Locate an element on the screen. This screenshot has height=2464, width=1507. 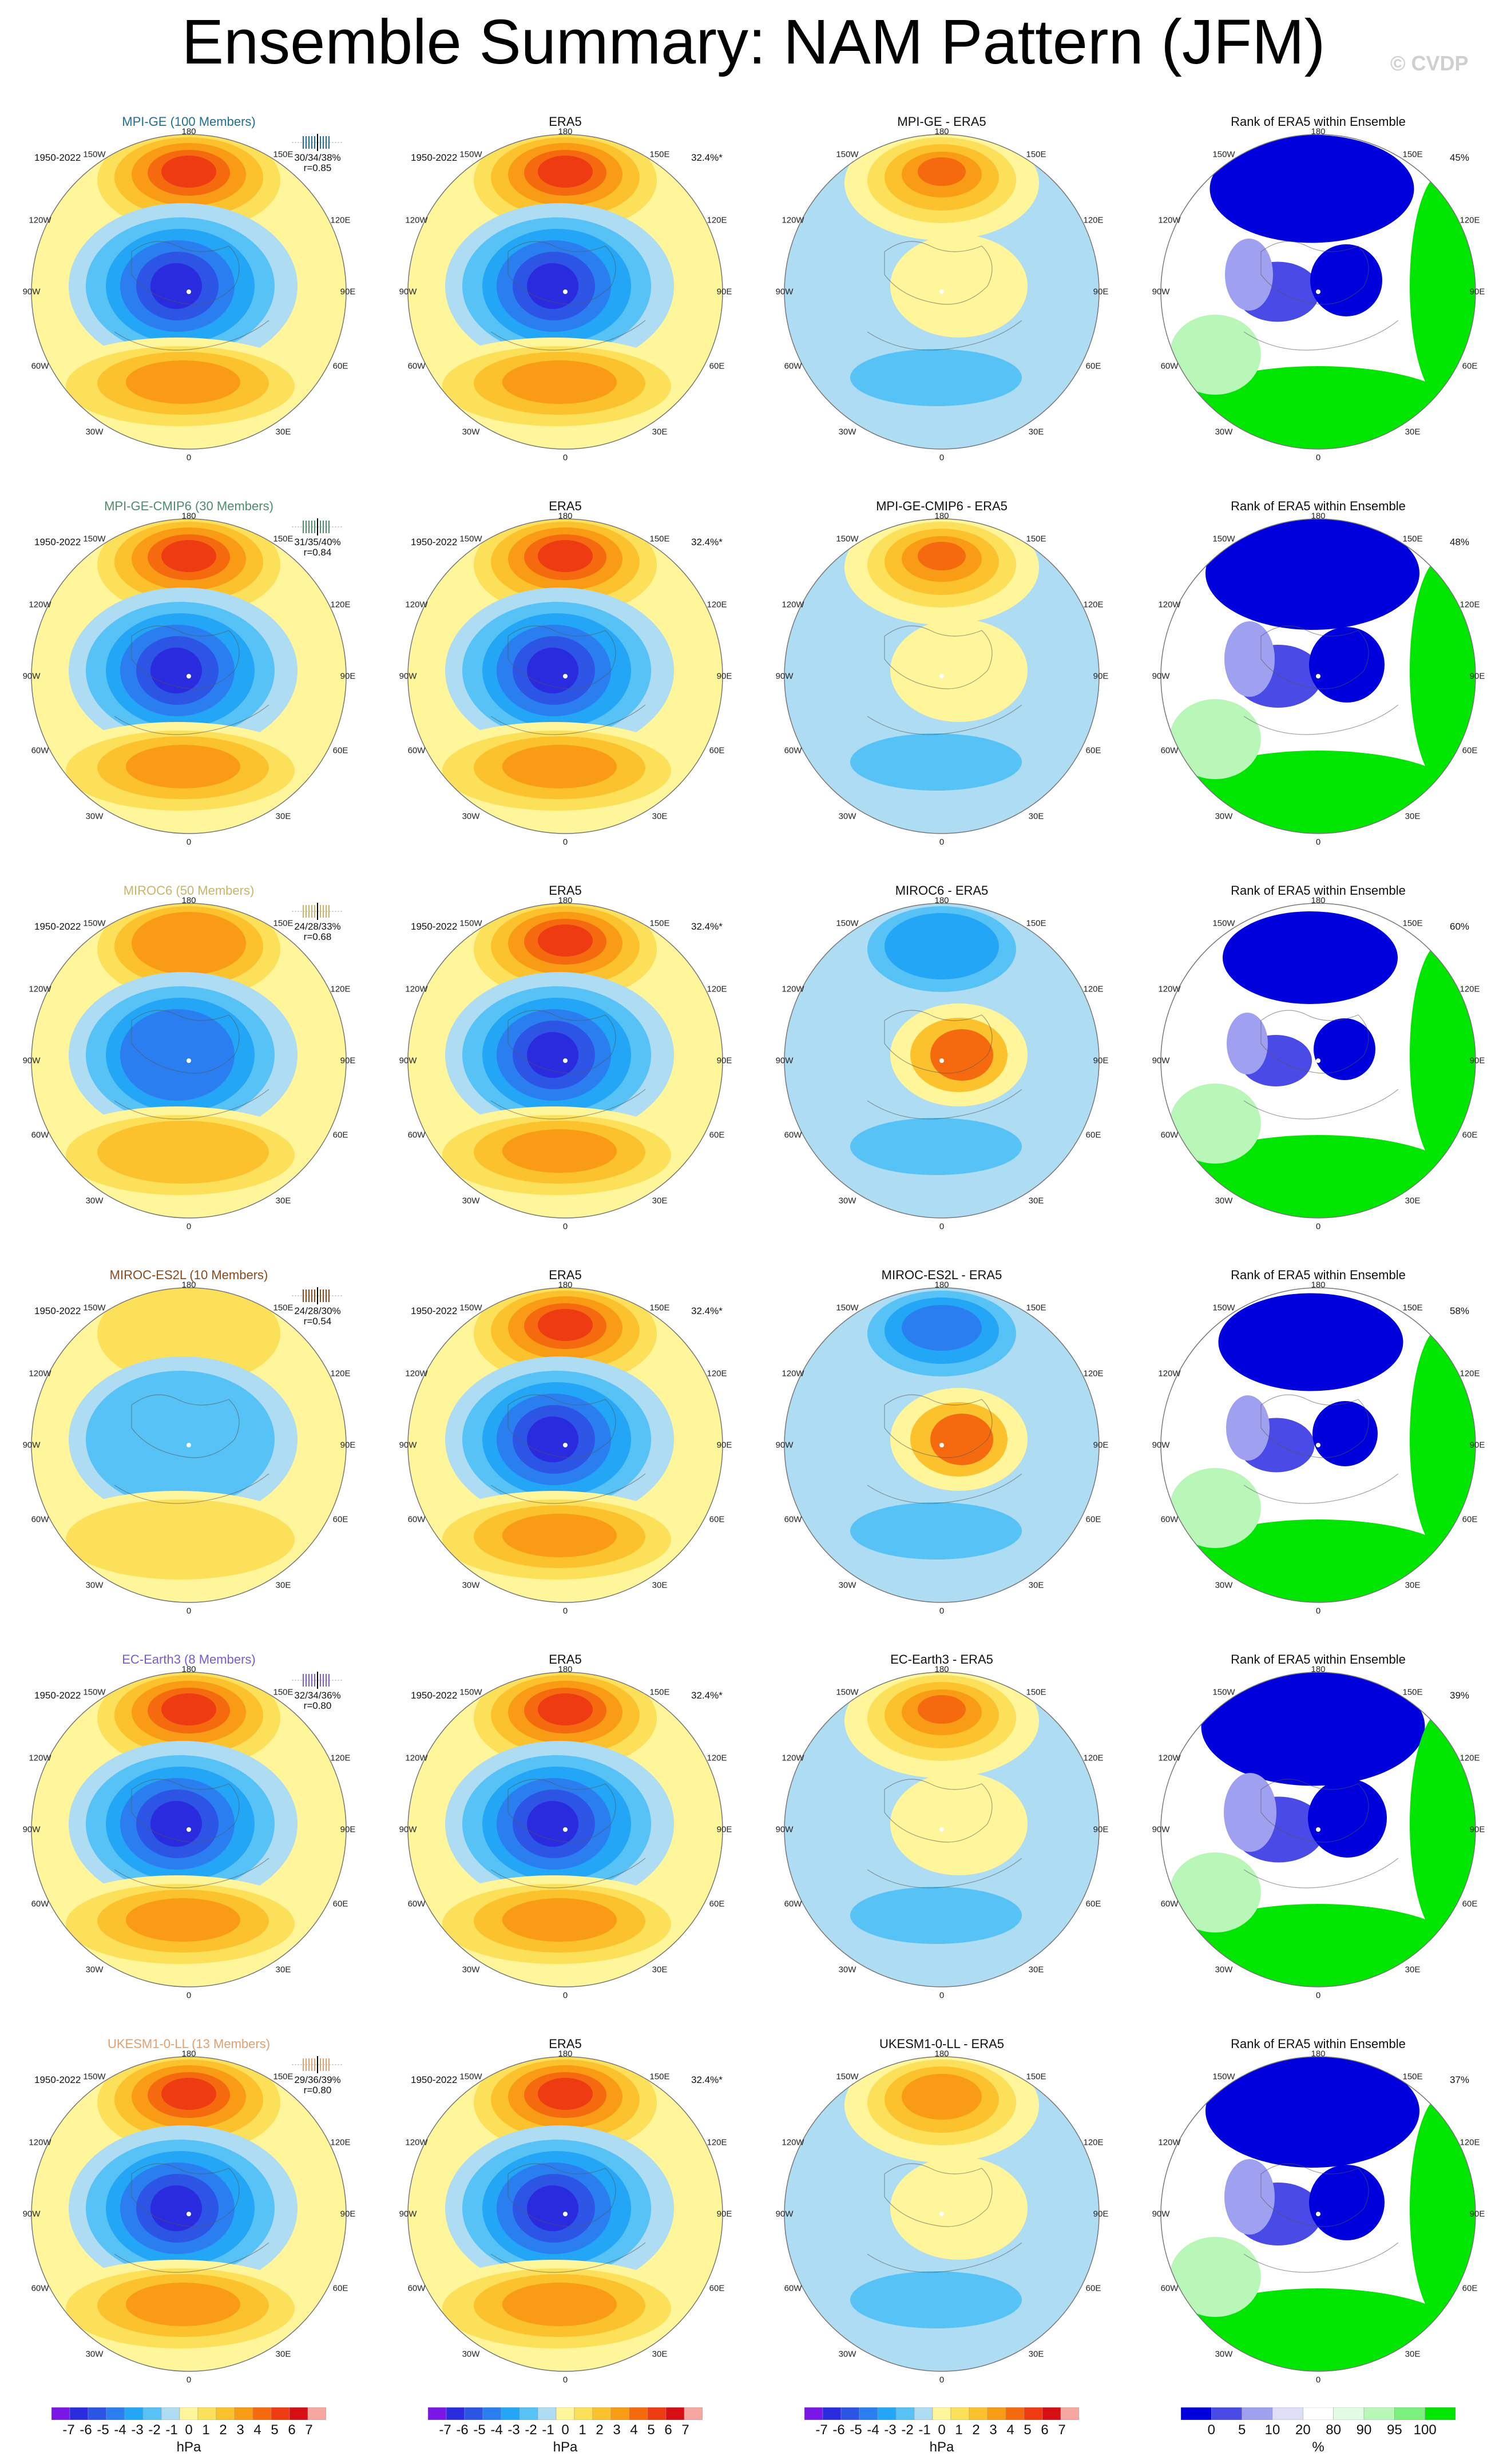
colorbar-tick: 0 is located at coordinates (1211, 2430).